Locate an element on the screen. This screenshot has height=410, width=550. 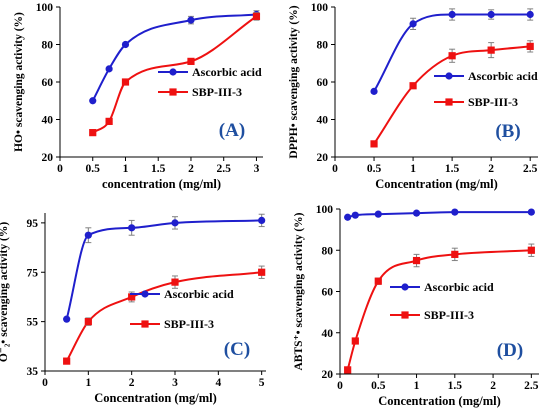
panel-c-y-tick-label: 95 is located at coordinates (33, 224).